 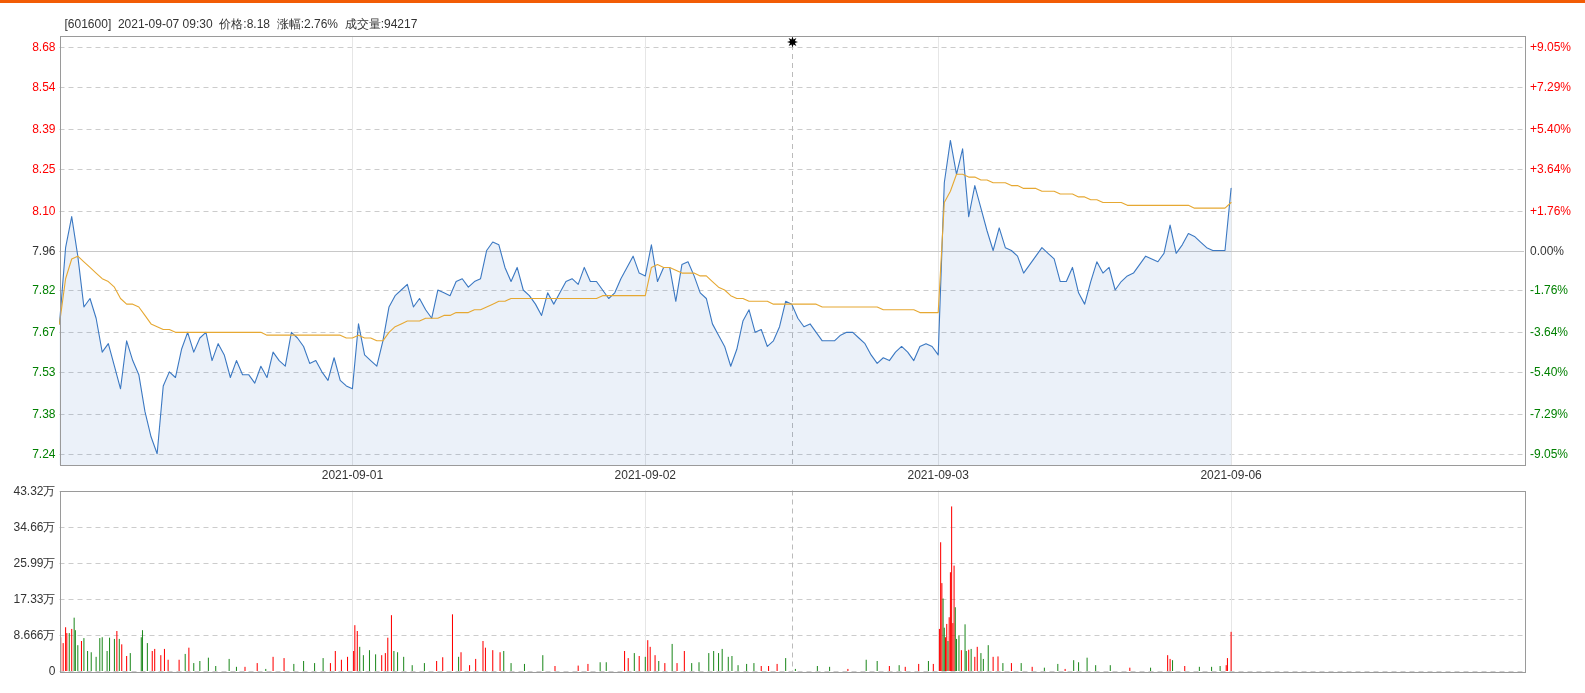 What do you see at coordinates (1549, 332) in the screenshot?
I see `y2-tick-label: -3.64%` at bounding box center [1549, 332].